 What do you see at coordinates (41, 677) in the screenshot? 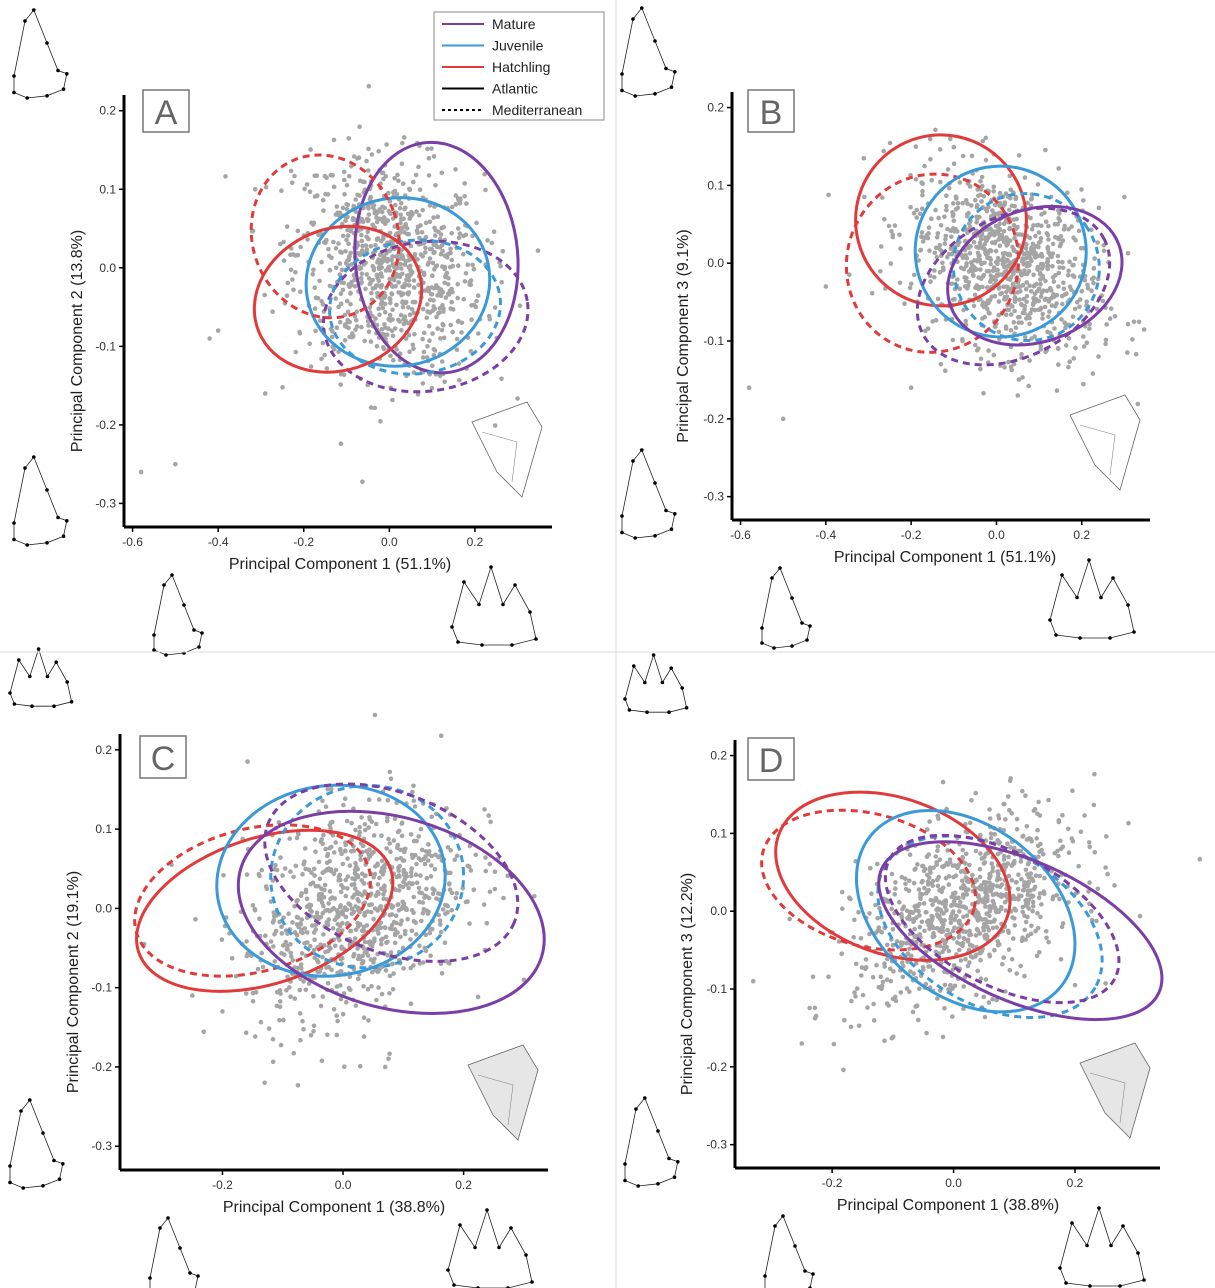
I see `outline-path` at bounding box center [41, 677].